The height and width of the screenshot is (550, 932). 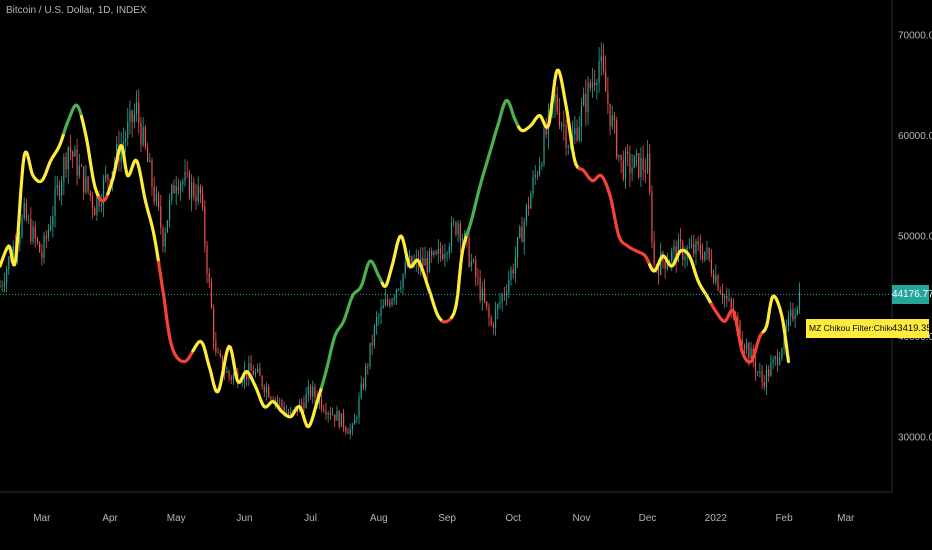 What do you see at coordinates (379, 518) in the screenshot?
I see `x-tick-label: Aug` at bounding box center [379, 518].